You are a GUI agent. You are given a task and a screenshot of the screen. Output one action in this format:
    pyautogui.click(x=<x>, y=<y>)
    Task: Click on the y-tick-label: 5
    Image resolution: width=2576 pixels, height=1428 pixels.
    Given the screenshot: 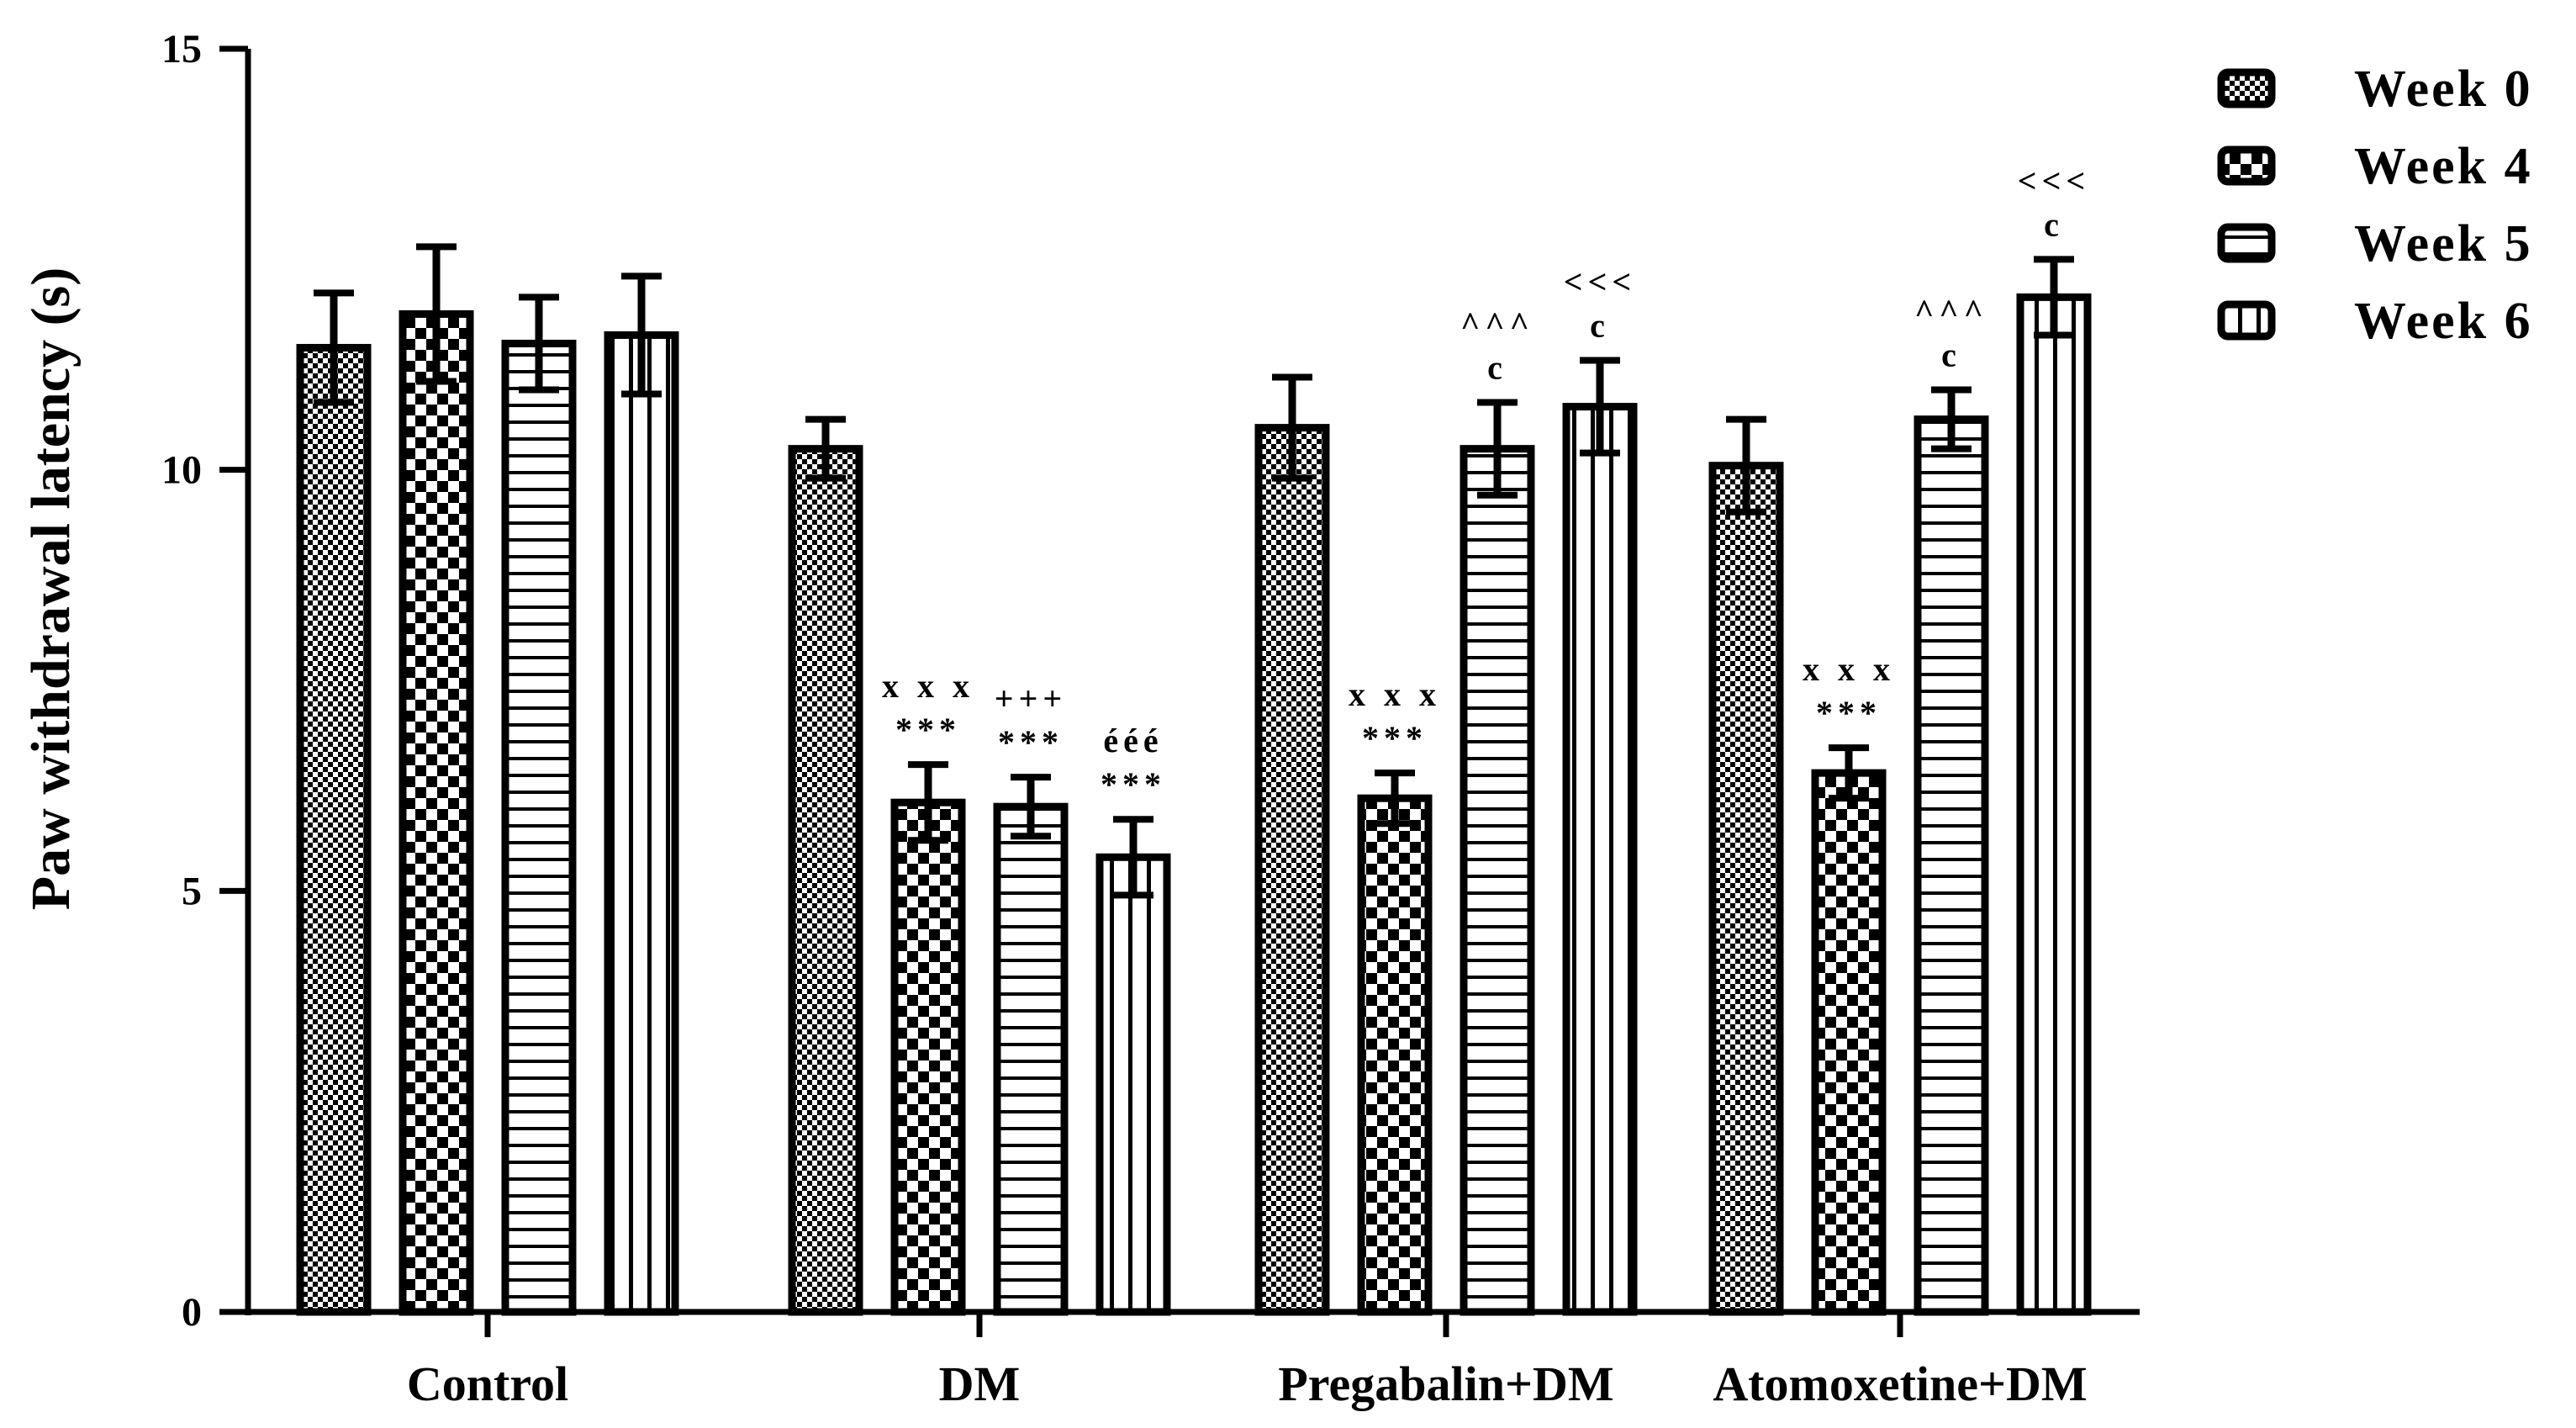 What is the action you would take?
    pyautogui.click(x=192, y=891)
    